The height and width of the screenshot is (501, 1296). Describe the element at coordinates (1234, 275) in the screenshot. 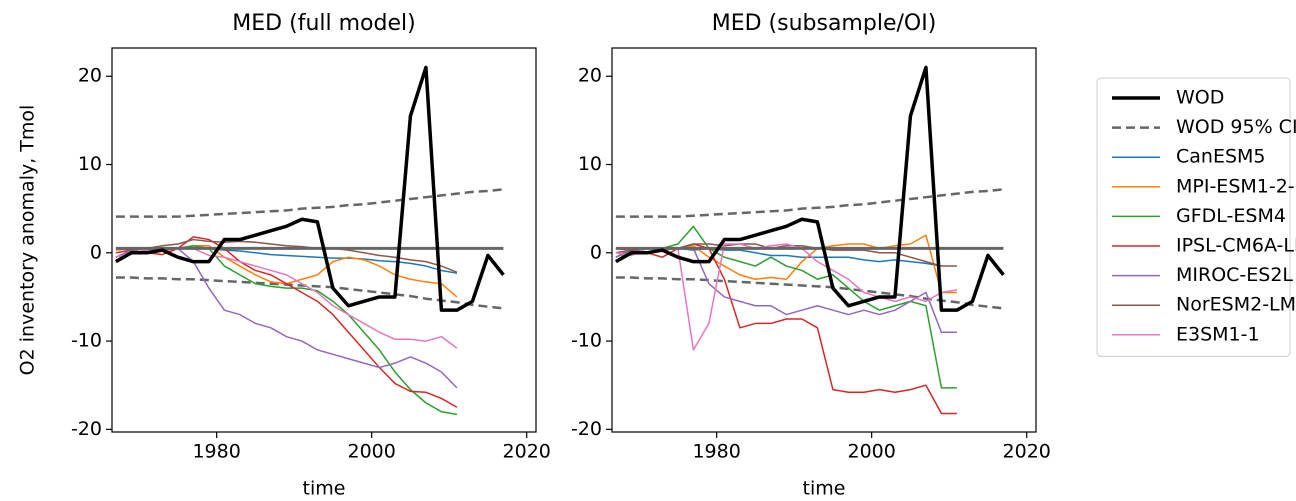

I see `legend-label: MIROC-ES2L` at that location.